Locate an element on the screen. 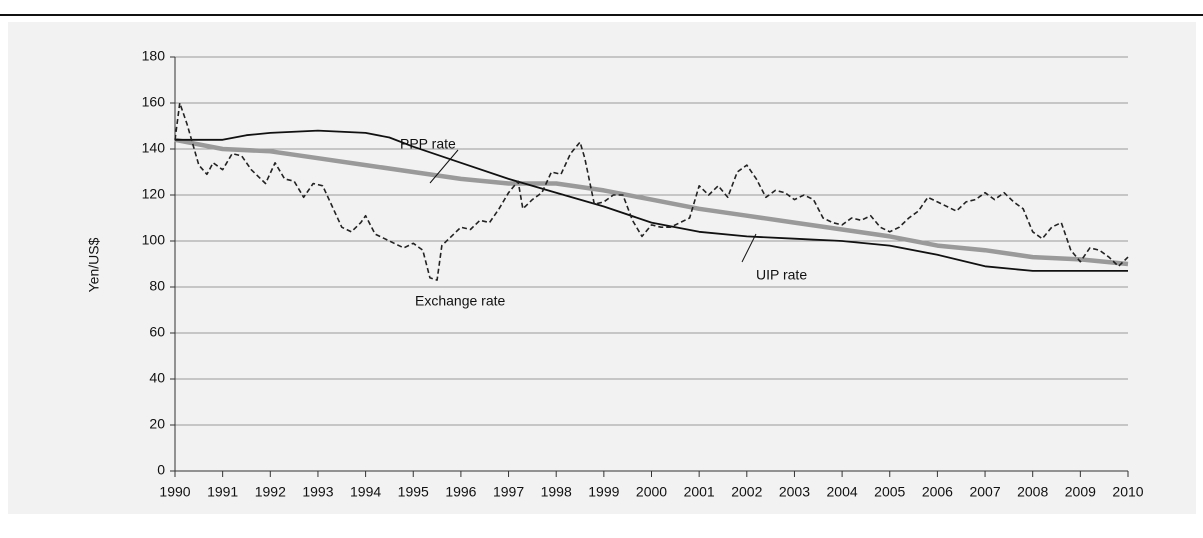 Image resolution: width=1203 pixels, height=538 pixels. y-tick-label: 120 is located at coordinates (154, 194).